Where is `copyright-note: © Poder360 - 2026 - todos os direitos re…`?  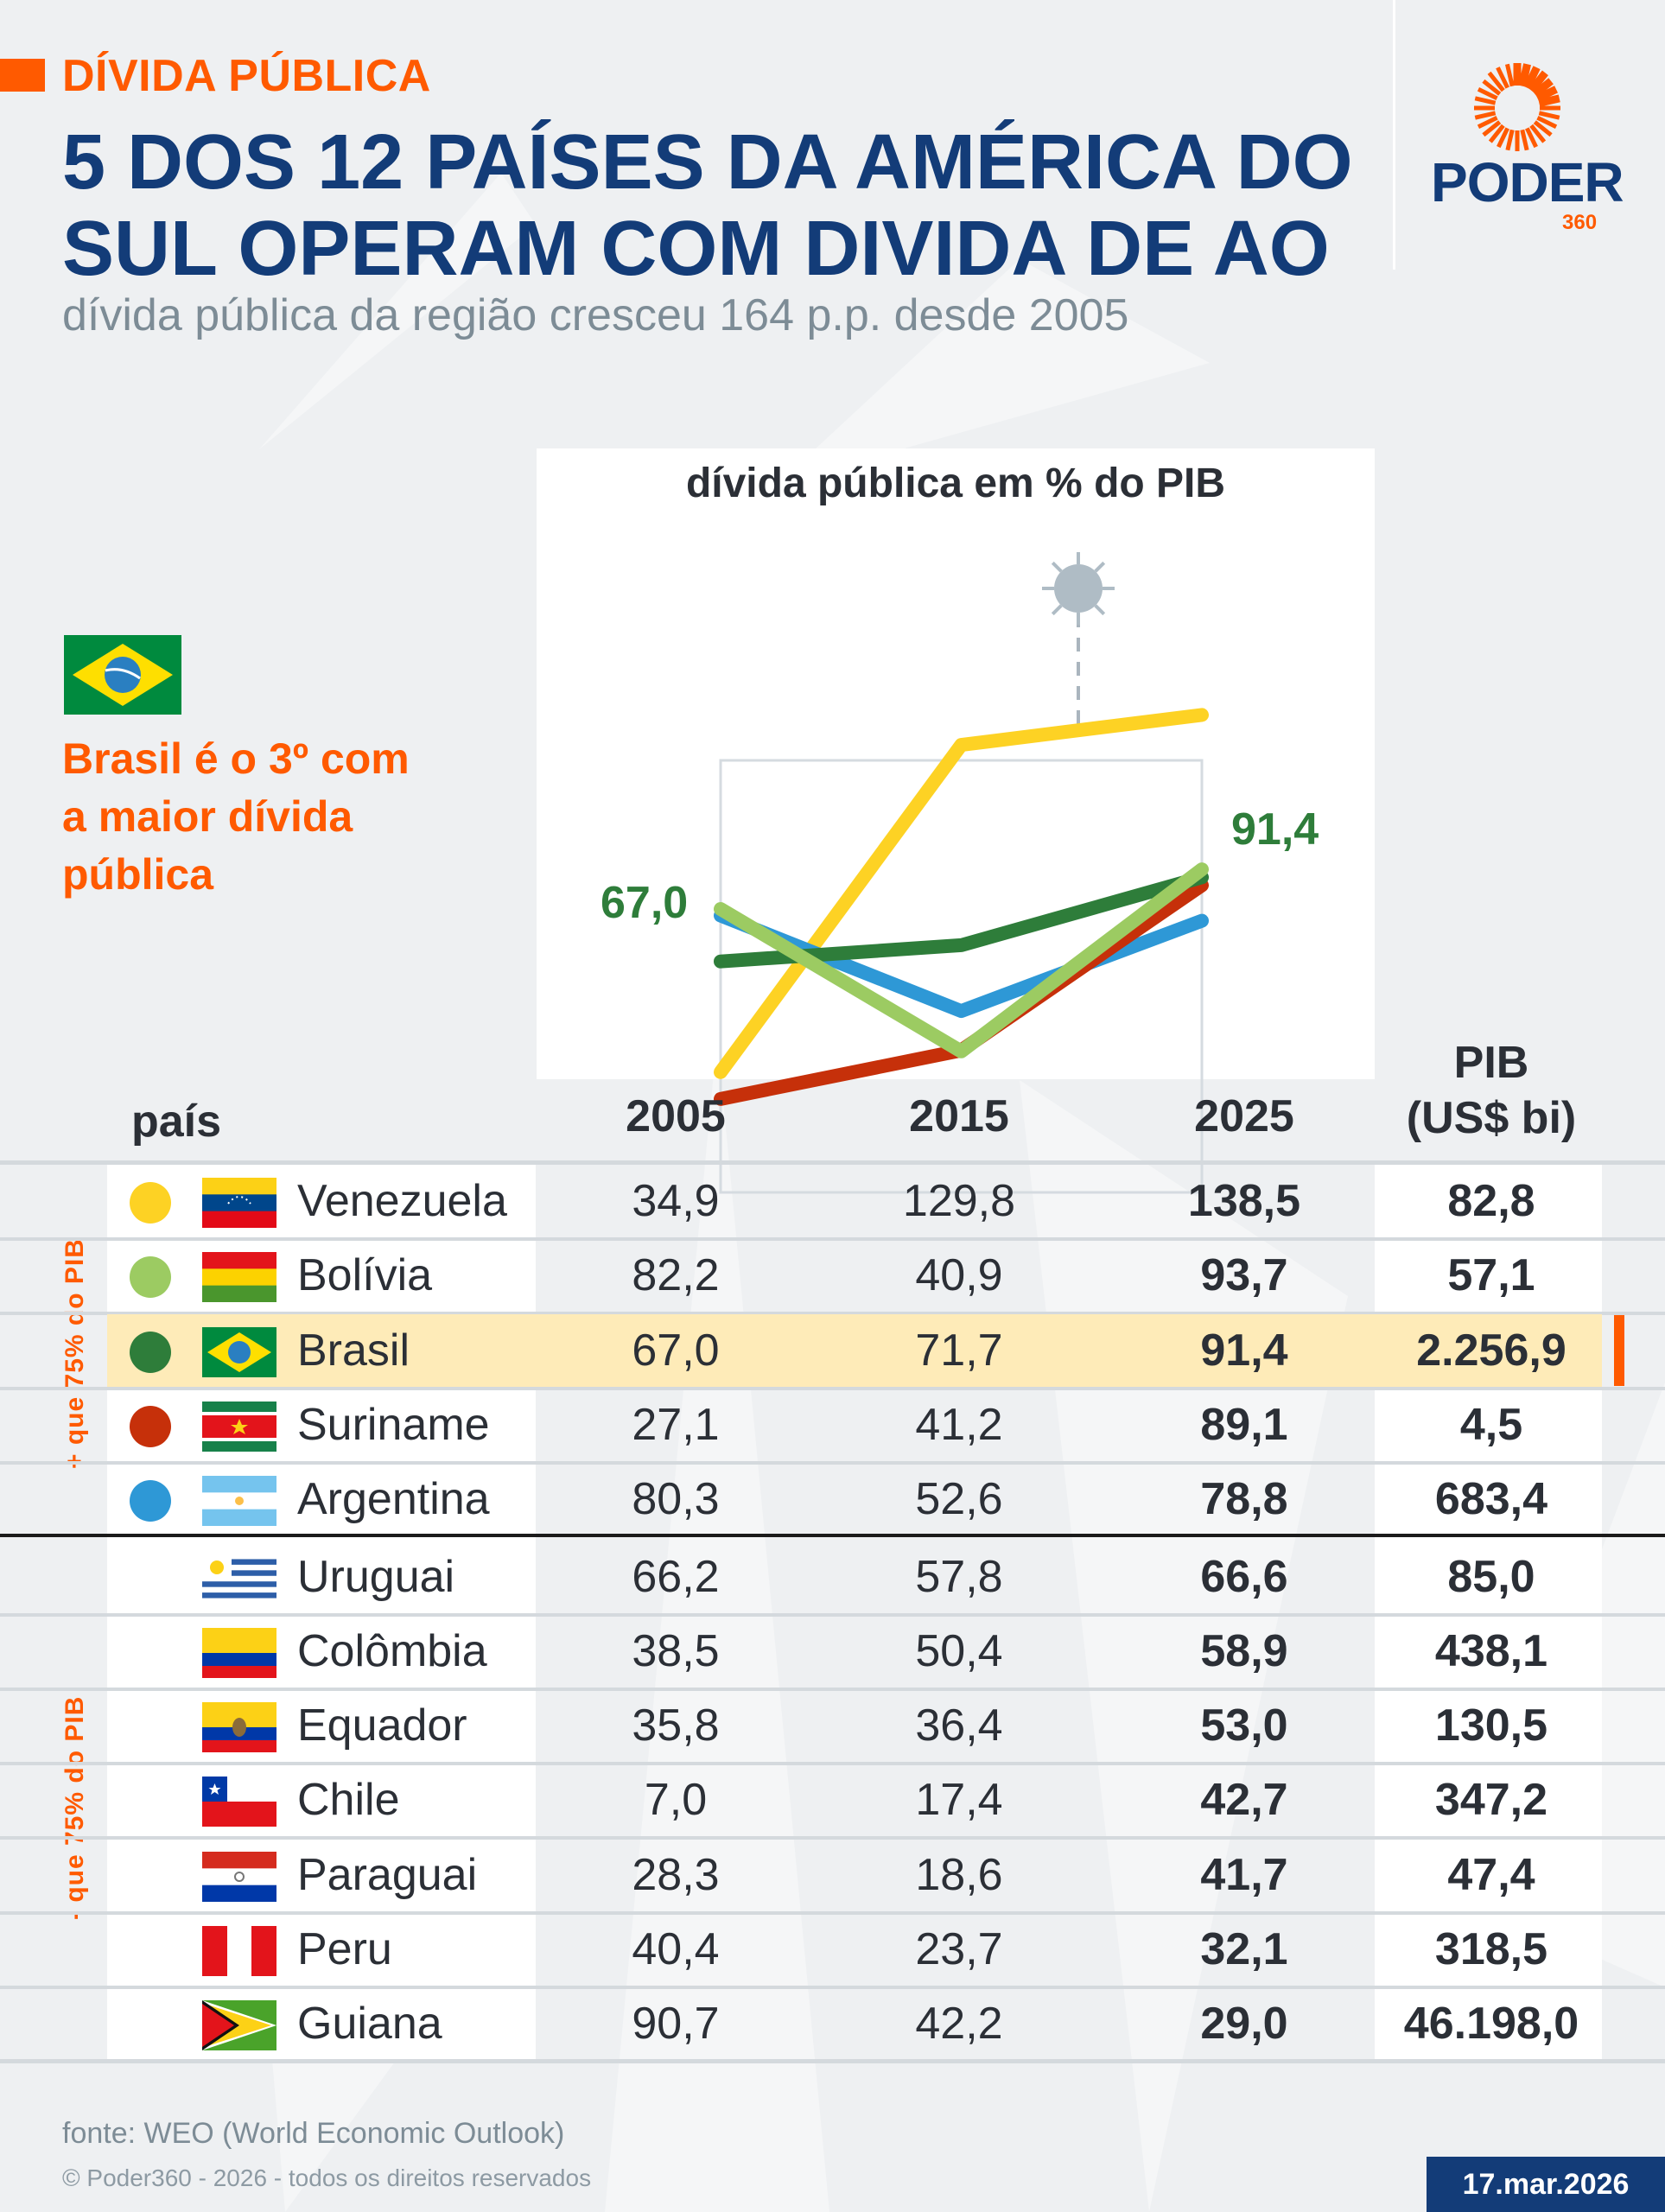 copyright-note: © Poder360 - 2026 - todos os direitos re… is located at coordinates (327, 2177).